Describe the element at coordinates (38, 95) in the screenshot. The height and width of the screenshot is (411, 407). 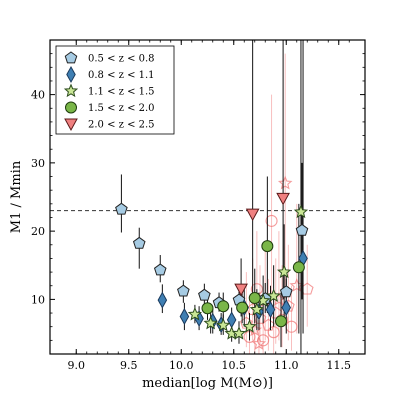
I see `y-tick-label: 40` at that location.